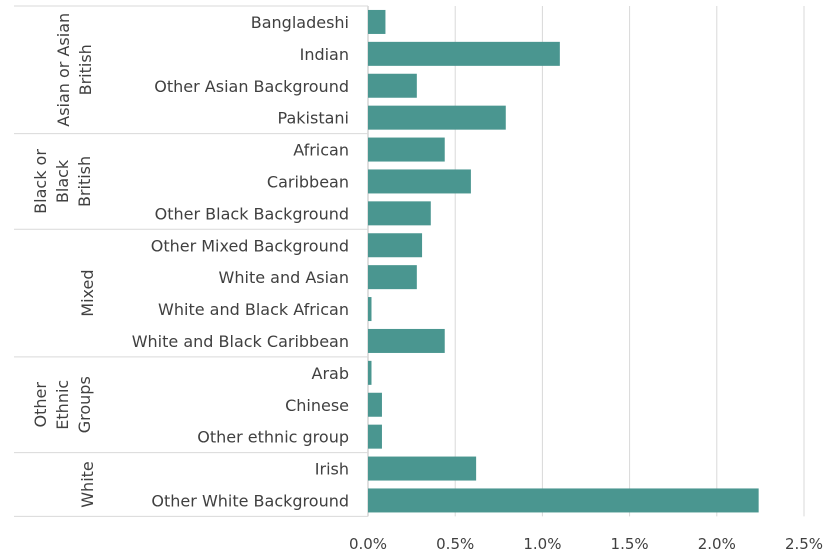  I want to click on x-tick-label: 2.5%, so click(804, 544).